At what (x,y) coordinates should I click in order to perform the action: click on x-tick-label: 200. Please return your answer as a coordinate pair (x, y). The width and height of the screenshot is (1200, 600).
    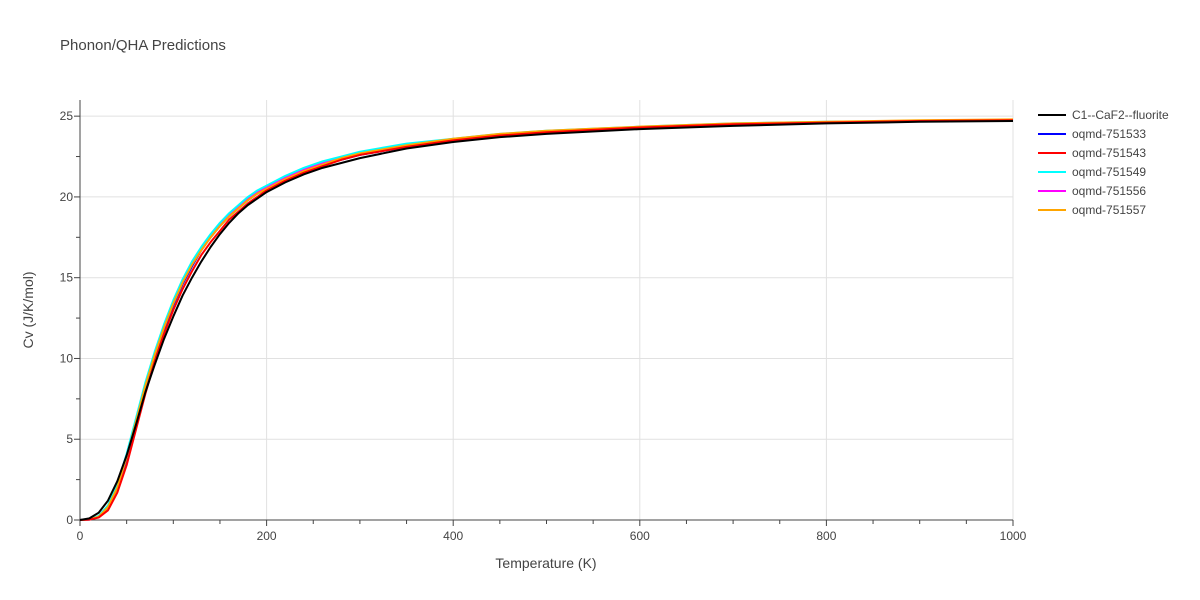
    Looking at the image, I should click on (267, 536).